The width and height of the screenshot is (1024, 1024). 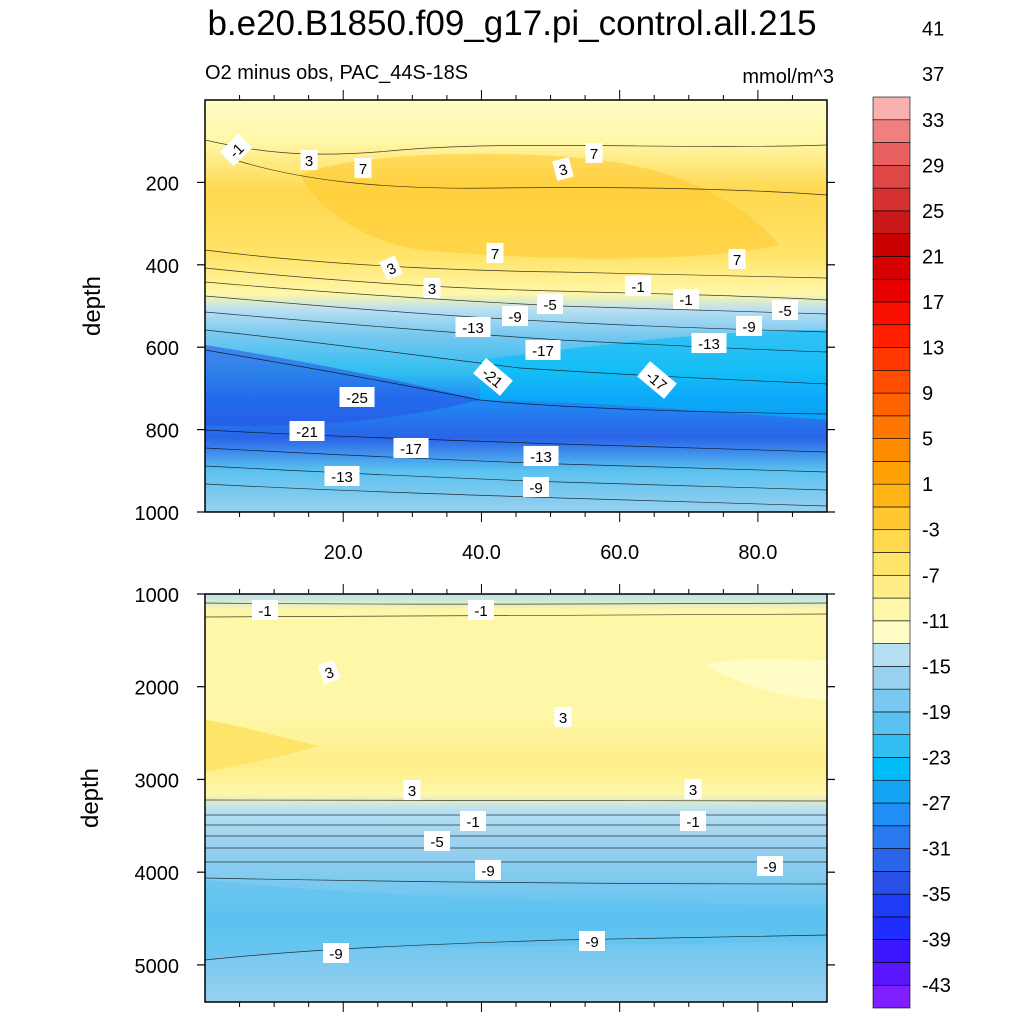 I want to click on lower-contour-label-text: -5, so click(x=436, y=842).